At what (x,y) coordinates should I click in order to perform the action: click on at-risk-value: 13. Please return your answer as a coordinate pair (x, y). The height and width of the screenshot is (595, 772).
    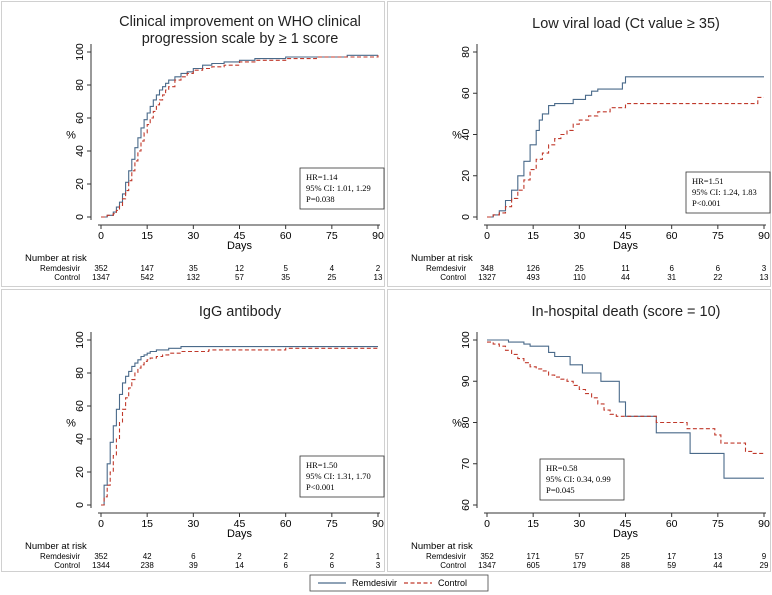
    Looking at the image, I should click on (378, 277).